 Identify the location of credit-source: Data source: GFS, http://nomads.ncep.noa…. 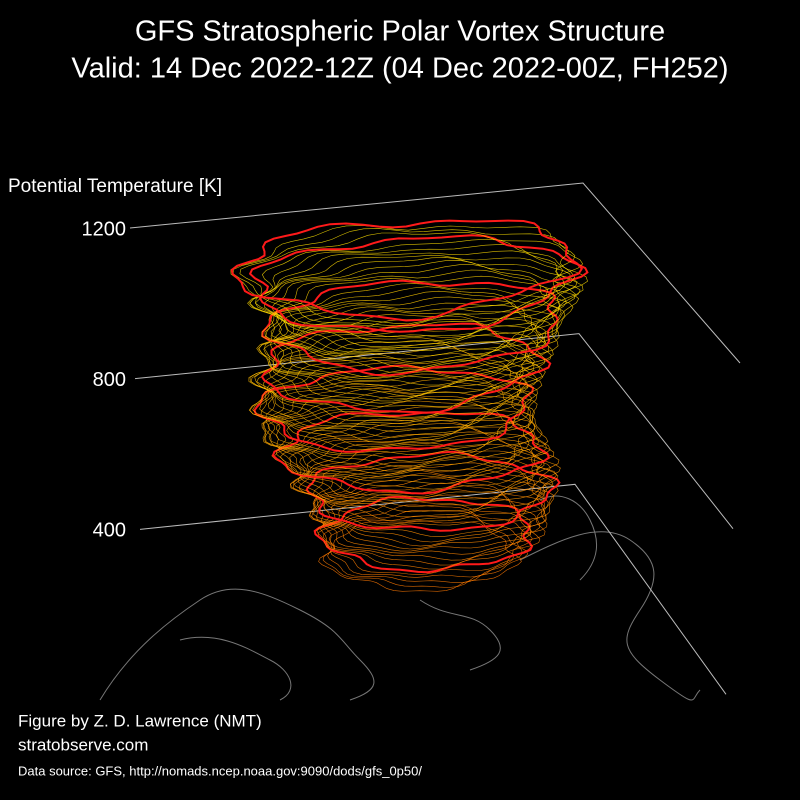
(220, 770).